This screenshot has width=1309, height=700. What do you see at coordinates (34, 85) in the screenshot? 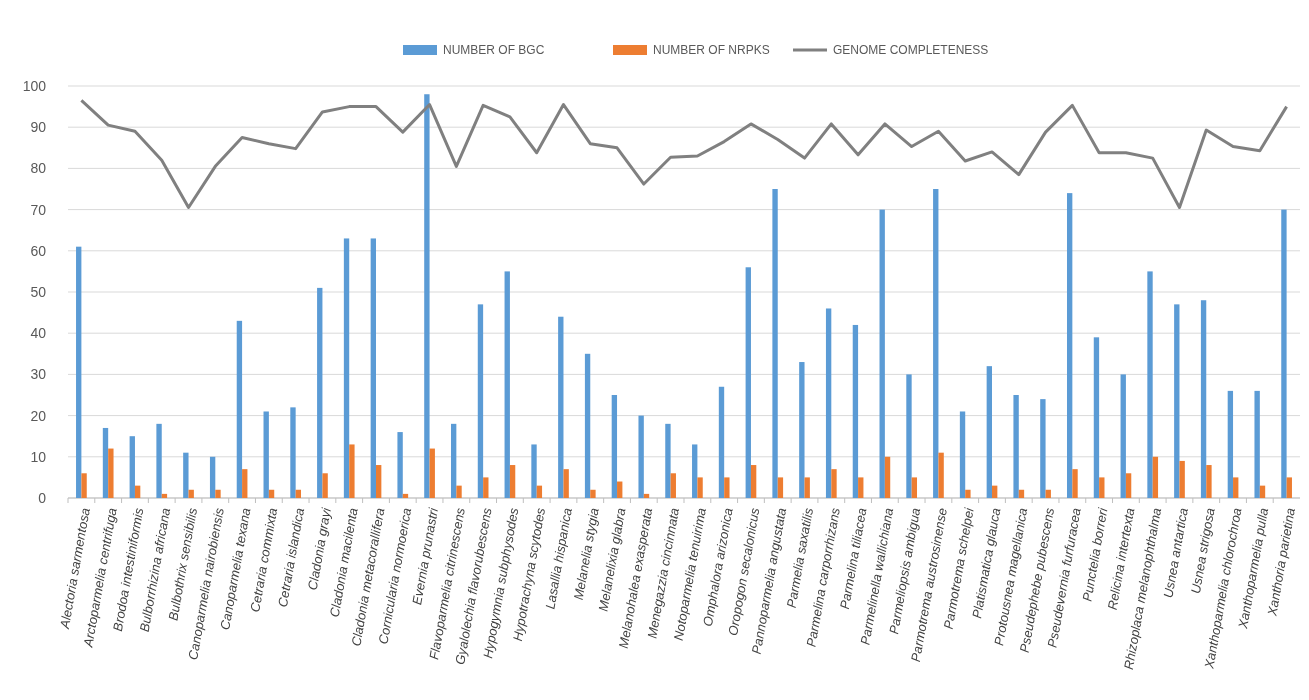
I see `y-tick-label: 100` at bounding box center [34, 85].